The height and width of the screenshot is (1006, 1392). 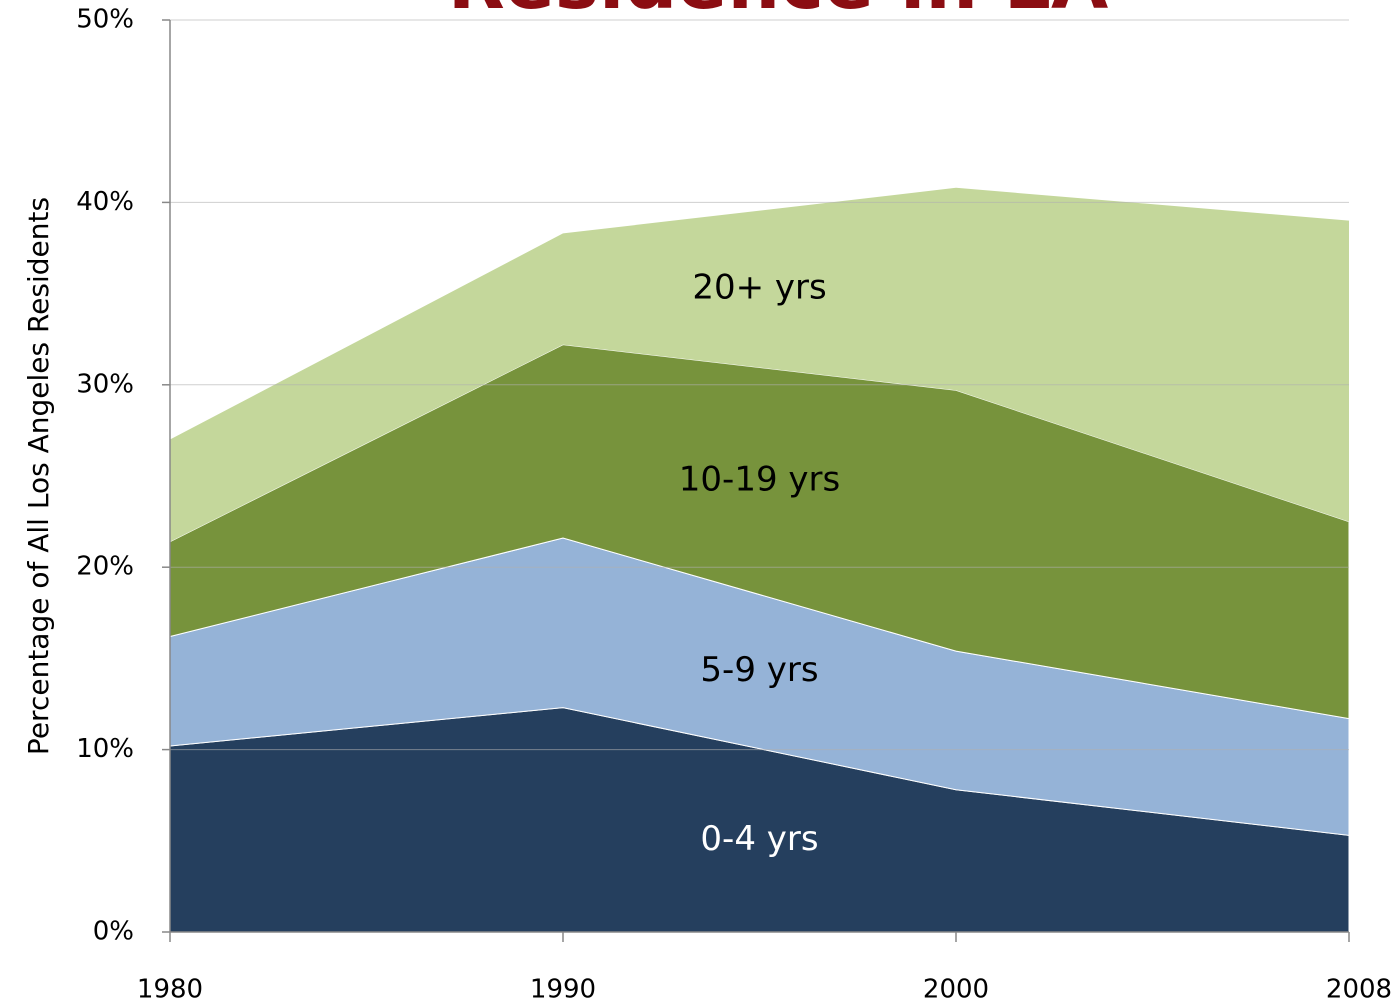 I want to click on x-tick-label: 1980, so click(x=170, y=990).